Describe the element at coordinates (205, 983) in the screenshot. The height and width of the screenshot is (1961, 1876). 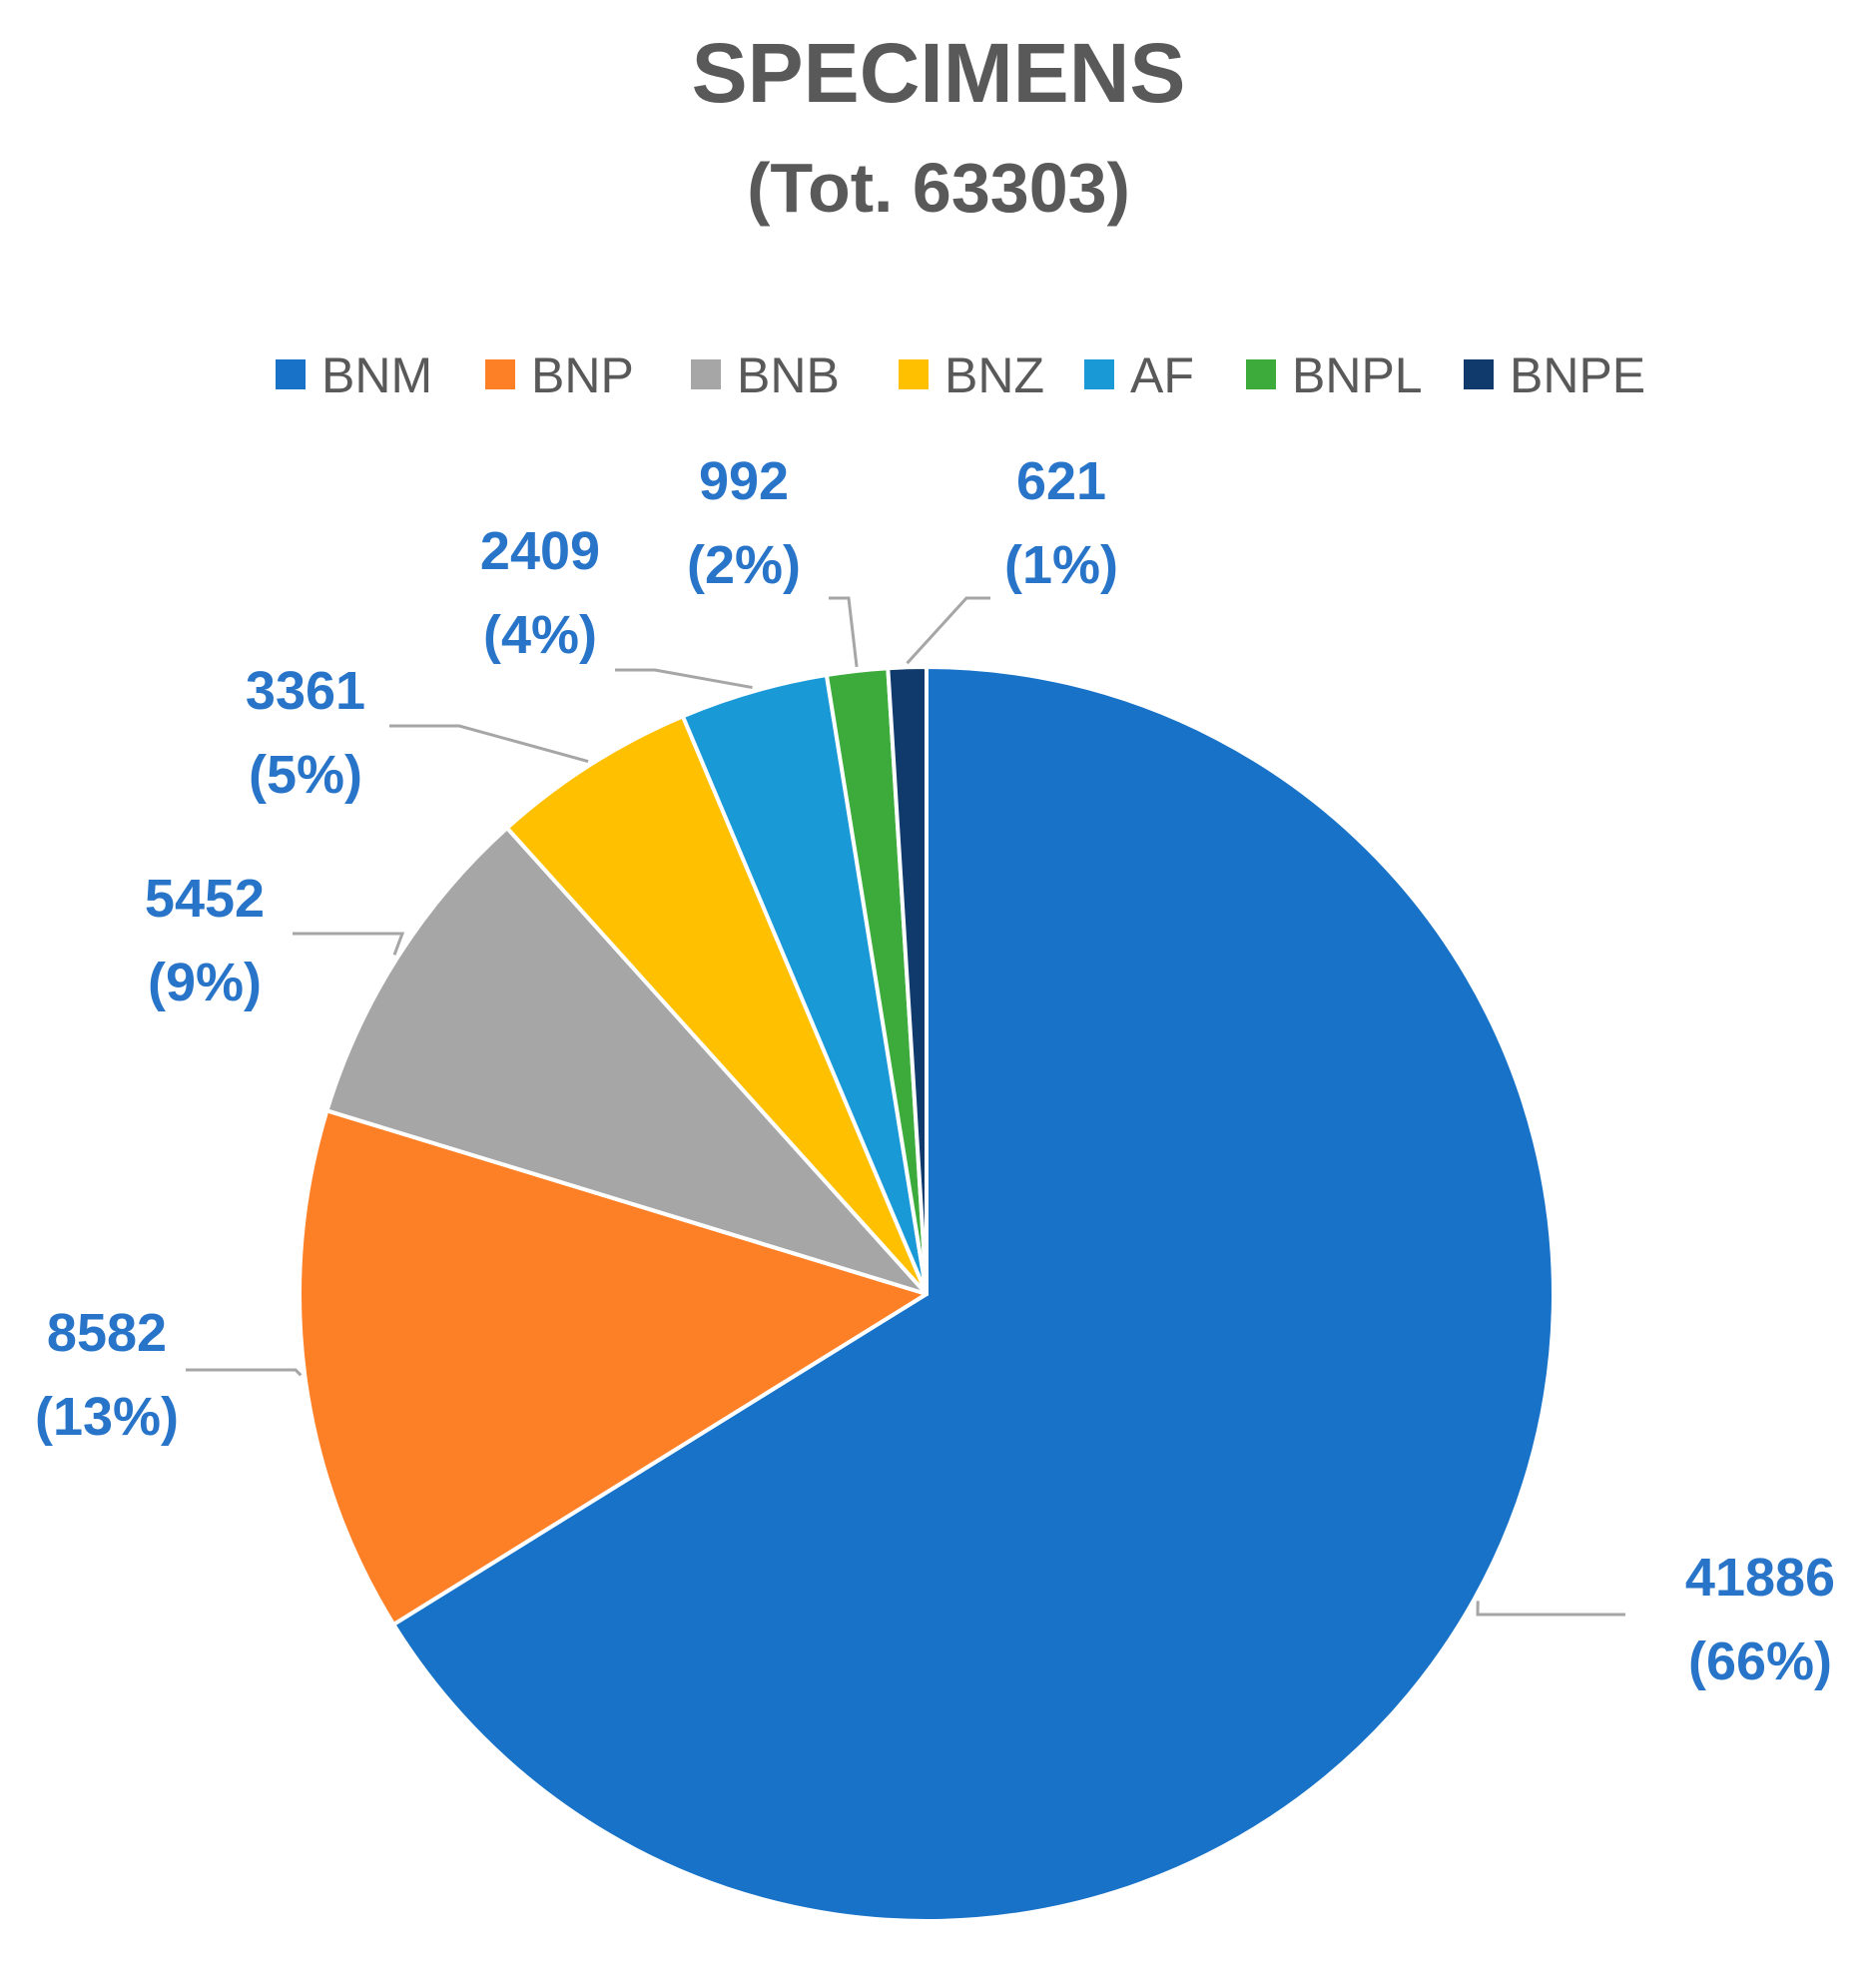
I see `data-label-percent-bnb: (9%)` at that location.